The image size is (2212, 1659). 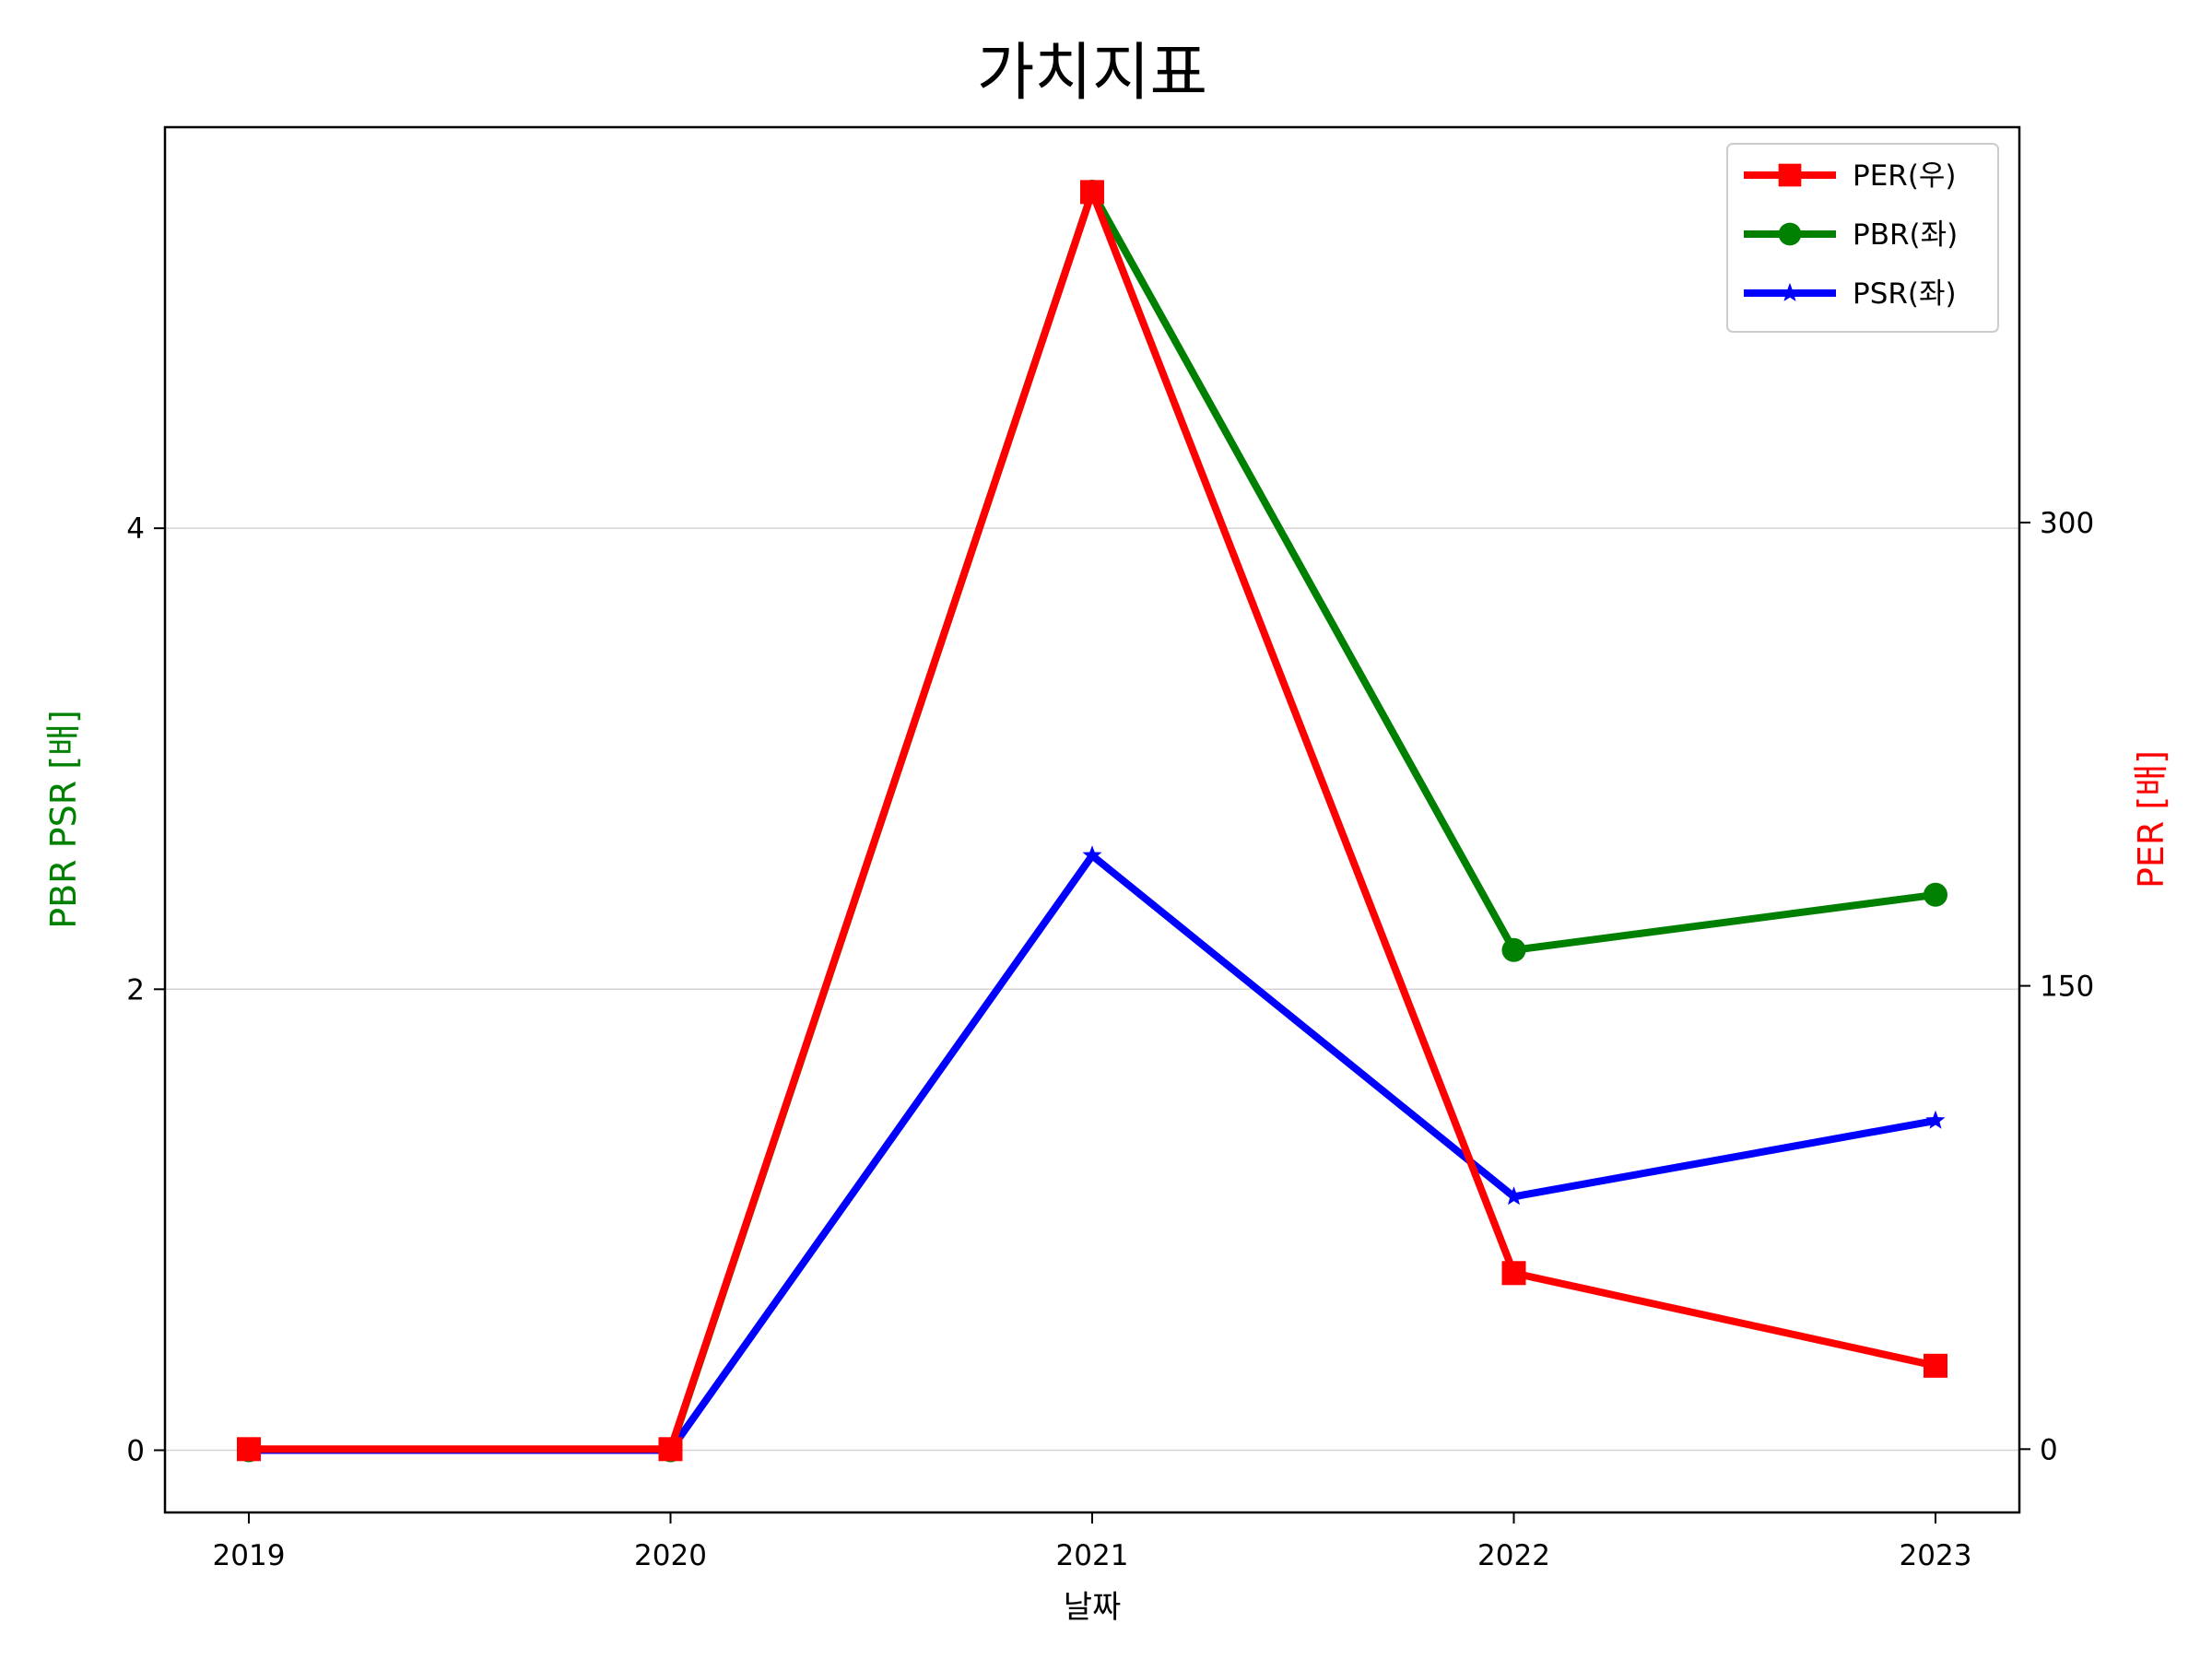 What do you see at coordinates (1513, 1555) in the screenshot?
I see `x-tick-label: 2022` at bounding box center [1513, 1555].